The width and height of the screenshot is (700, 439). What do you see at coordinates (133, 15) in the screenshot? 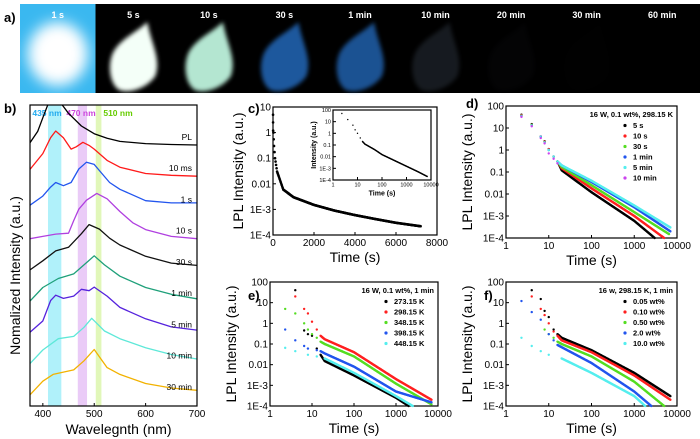
I see `photo-time-label: 5 s` at bounding box center [133, 15].